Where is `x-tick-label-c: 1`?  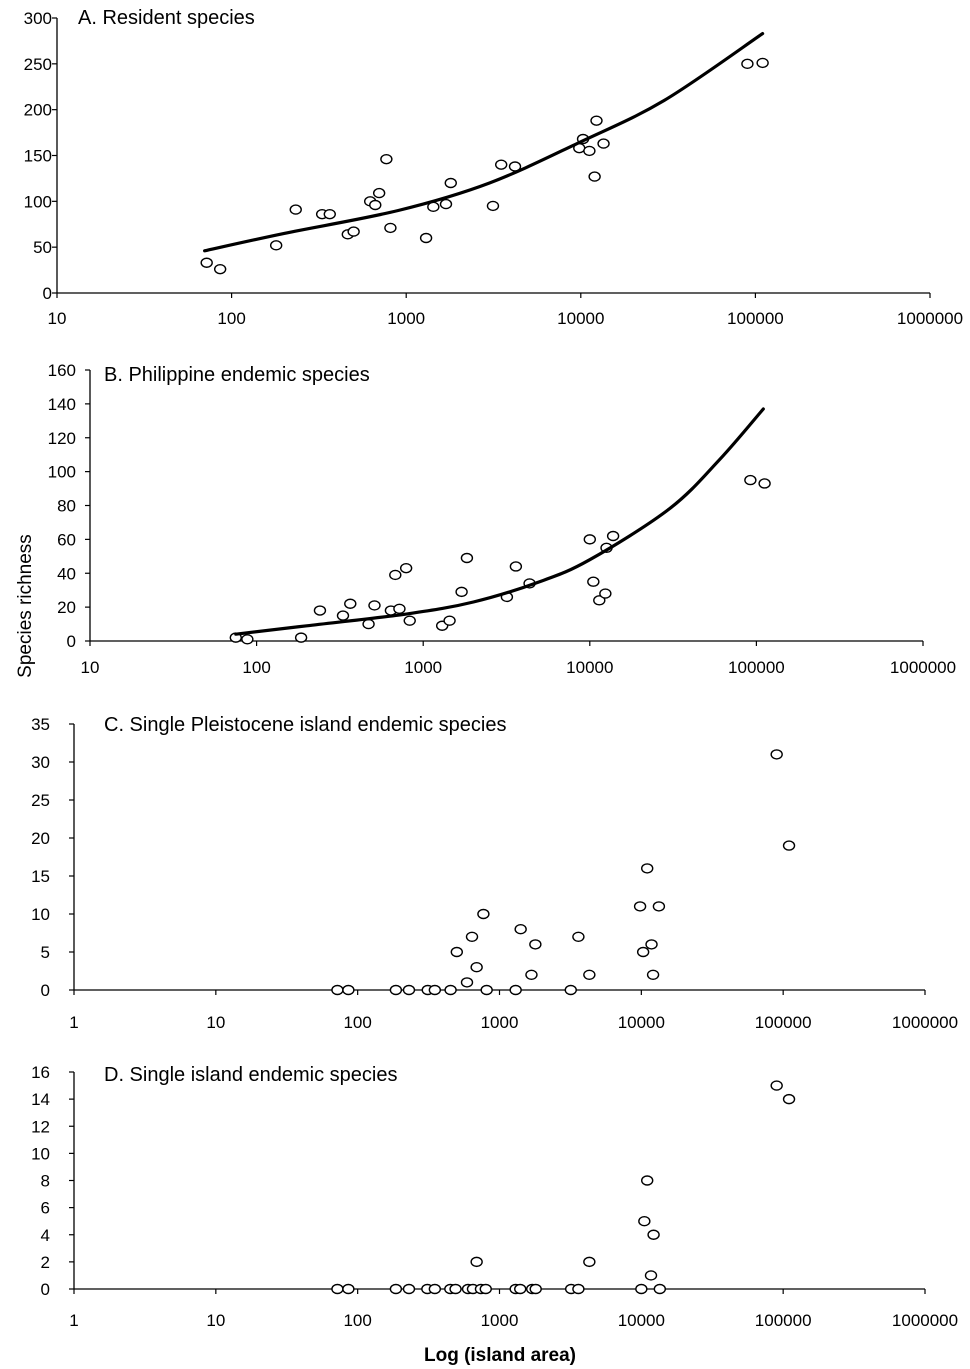 x-tick-label-c: 1 is located at coordinates (73, 1022).